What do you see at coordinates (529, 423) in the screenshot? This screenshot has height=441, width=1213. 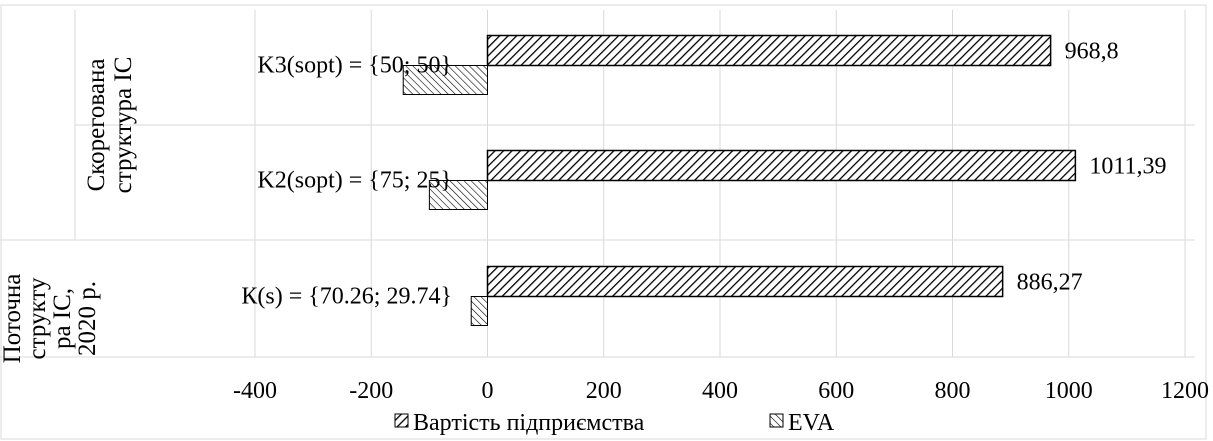 I see `legend-label: Вартість підприємства` at bounding box center [529, 423].